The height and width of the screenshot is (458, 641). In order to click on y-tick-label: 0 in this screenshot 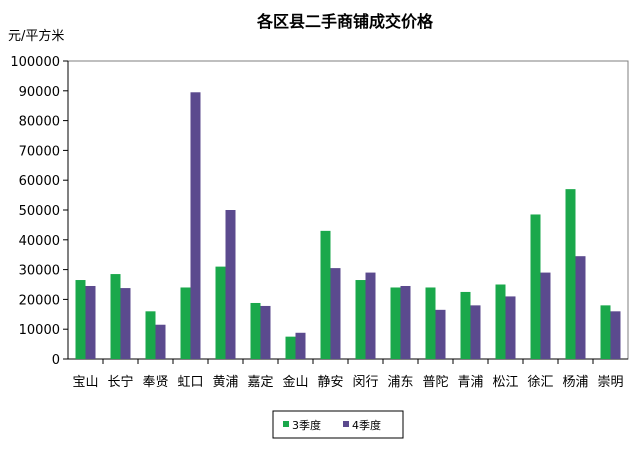, I will do `click(56, 360)`.